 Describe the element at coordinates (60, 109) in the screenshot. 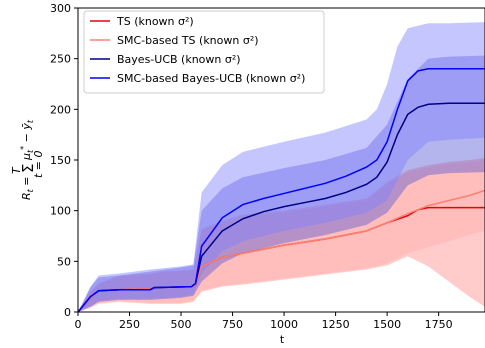

I see `y-tick-label: 200` at that location.